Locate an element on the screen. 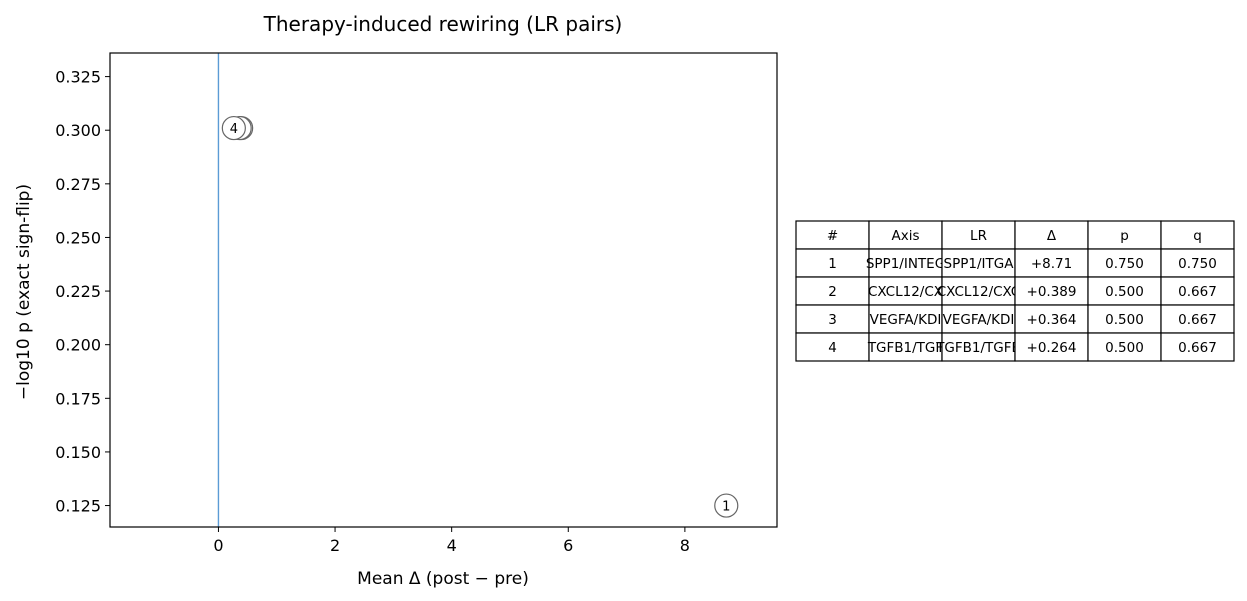 Image resolution: width=1247 pixels, height=601 pixels. table-cell-text: SPP1/ITGA is located at coordinates (979, 264).